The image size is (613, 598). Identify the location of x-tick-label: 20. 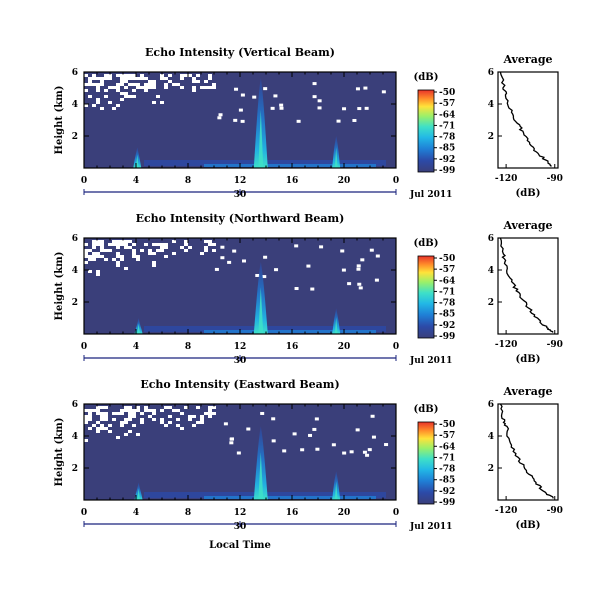
(344, 513).